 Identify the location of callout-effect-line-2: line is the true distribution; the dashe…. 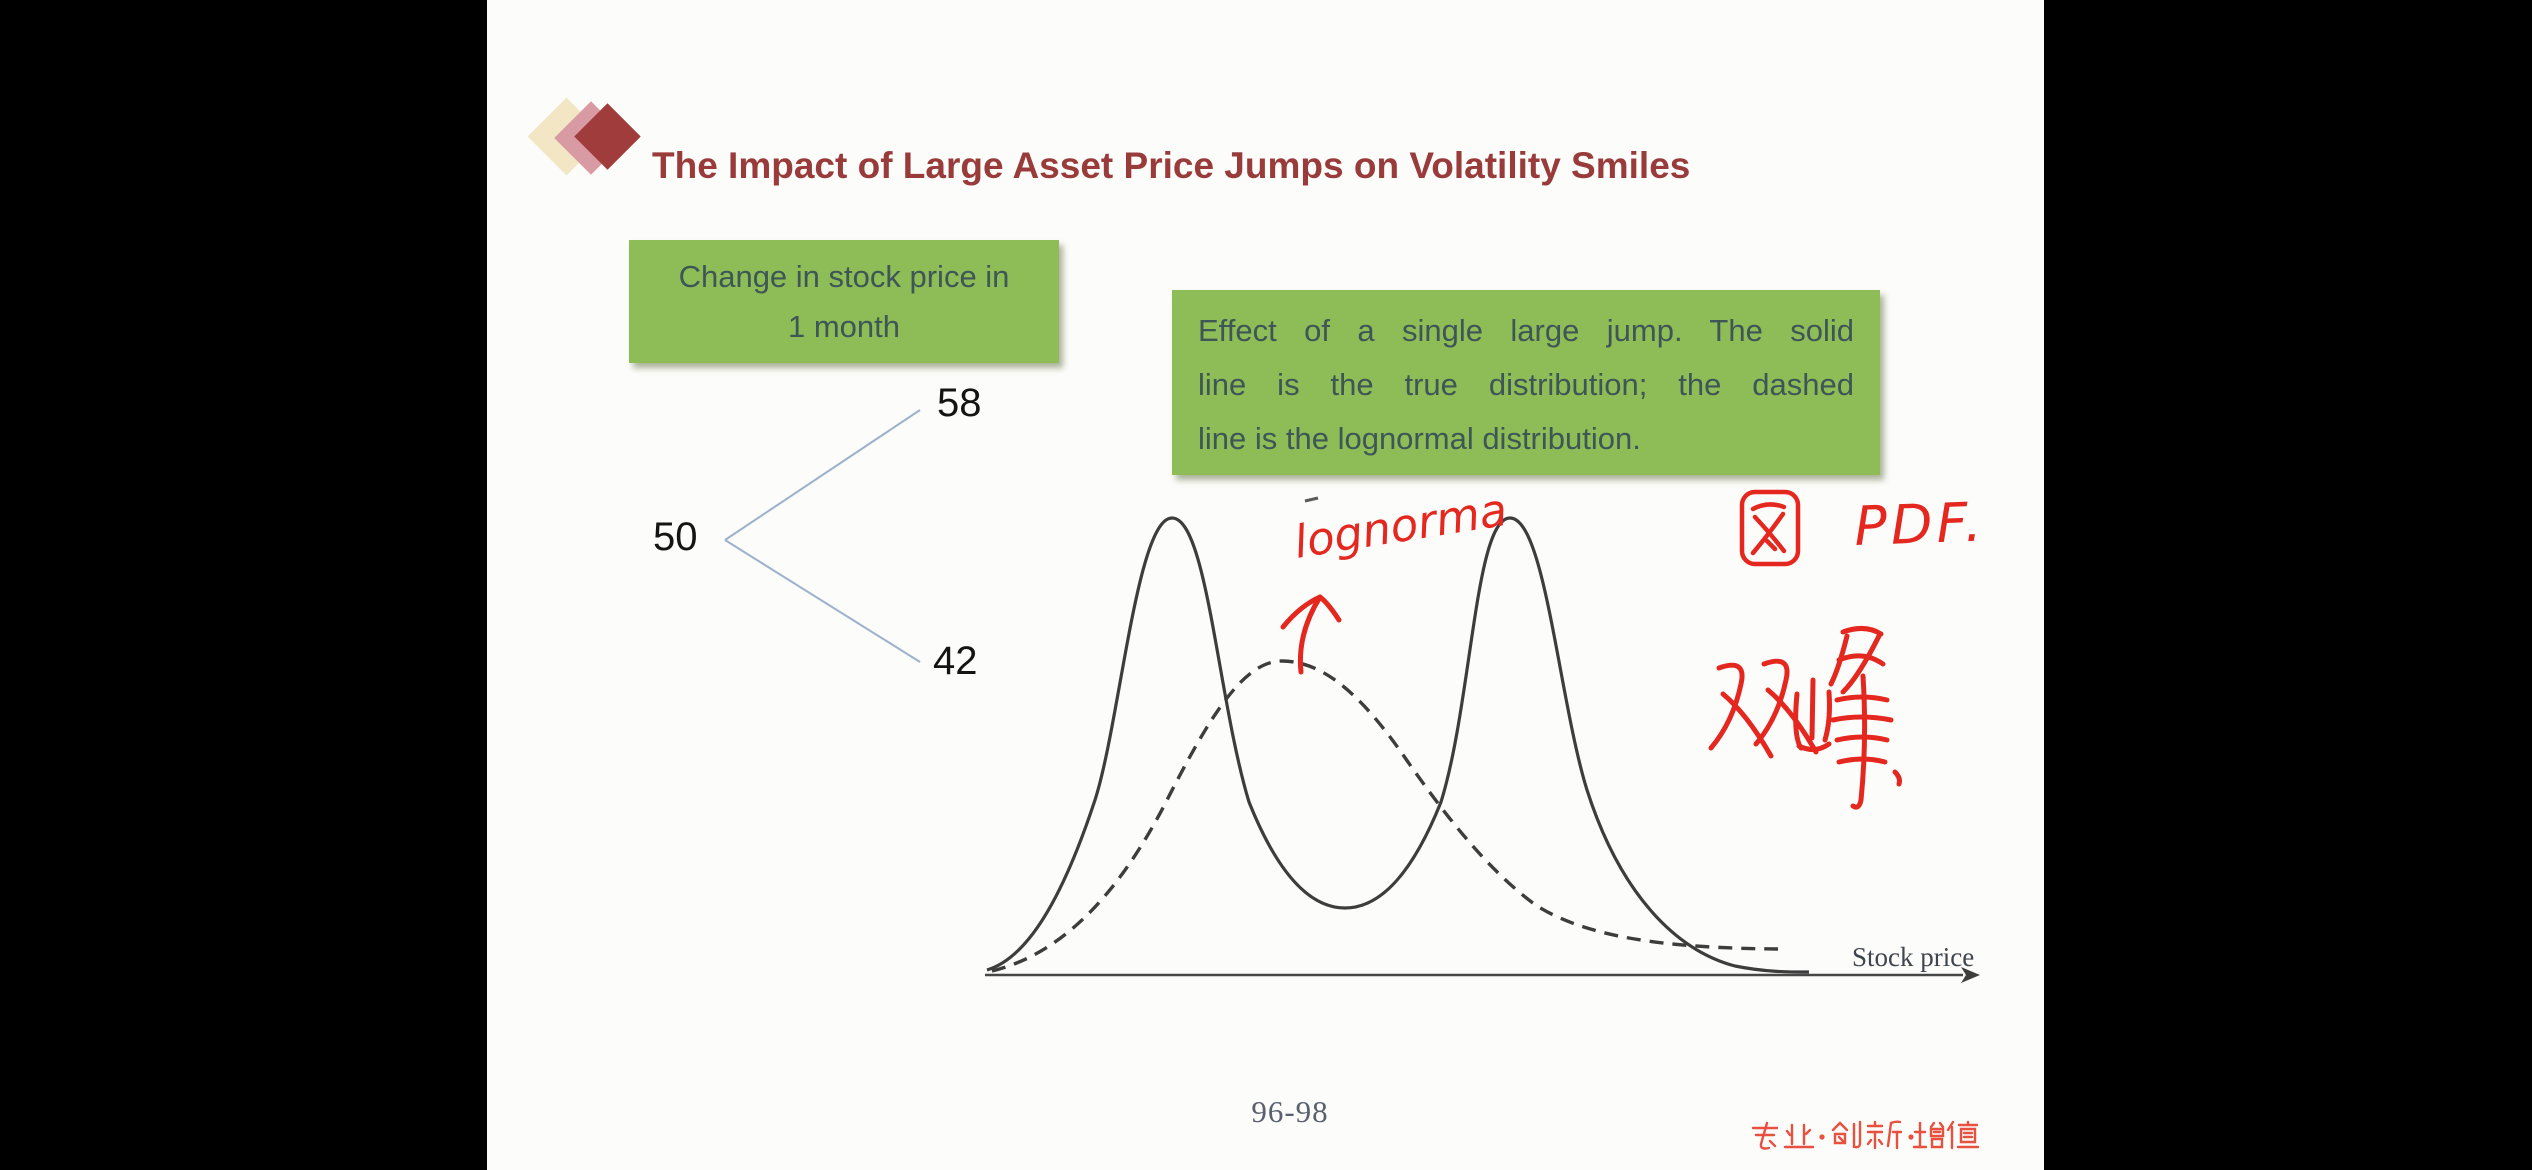
(1526, 384).